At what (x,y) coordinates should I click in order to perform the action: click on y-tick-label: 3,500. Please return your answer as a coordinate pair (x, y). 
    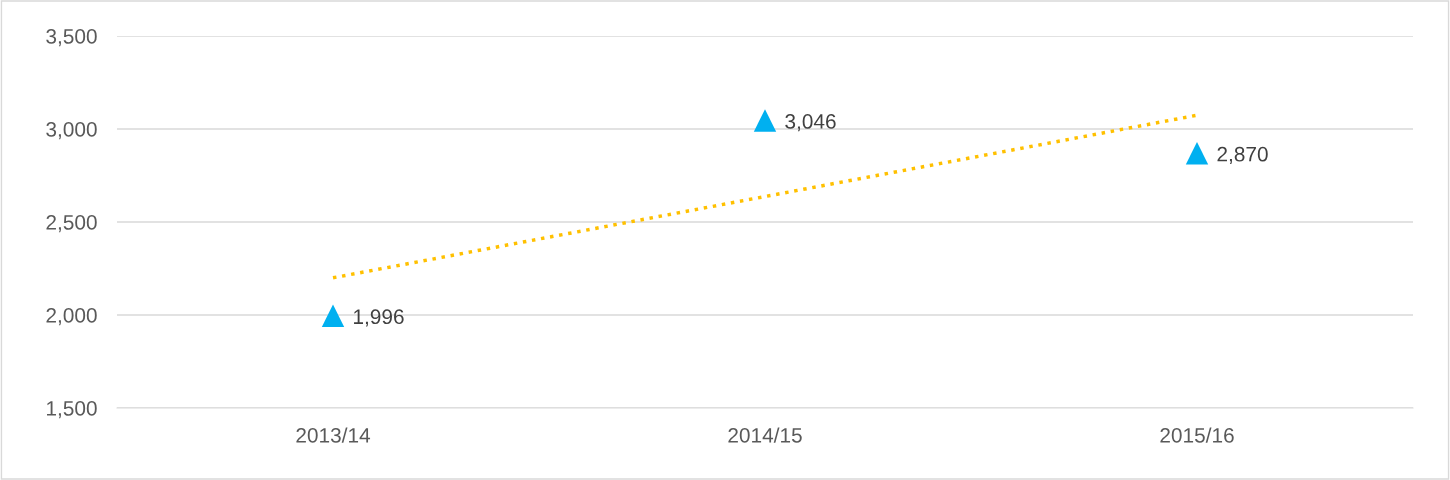
    Looking at the image, I should click on (71, 38).